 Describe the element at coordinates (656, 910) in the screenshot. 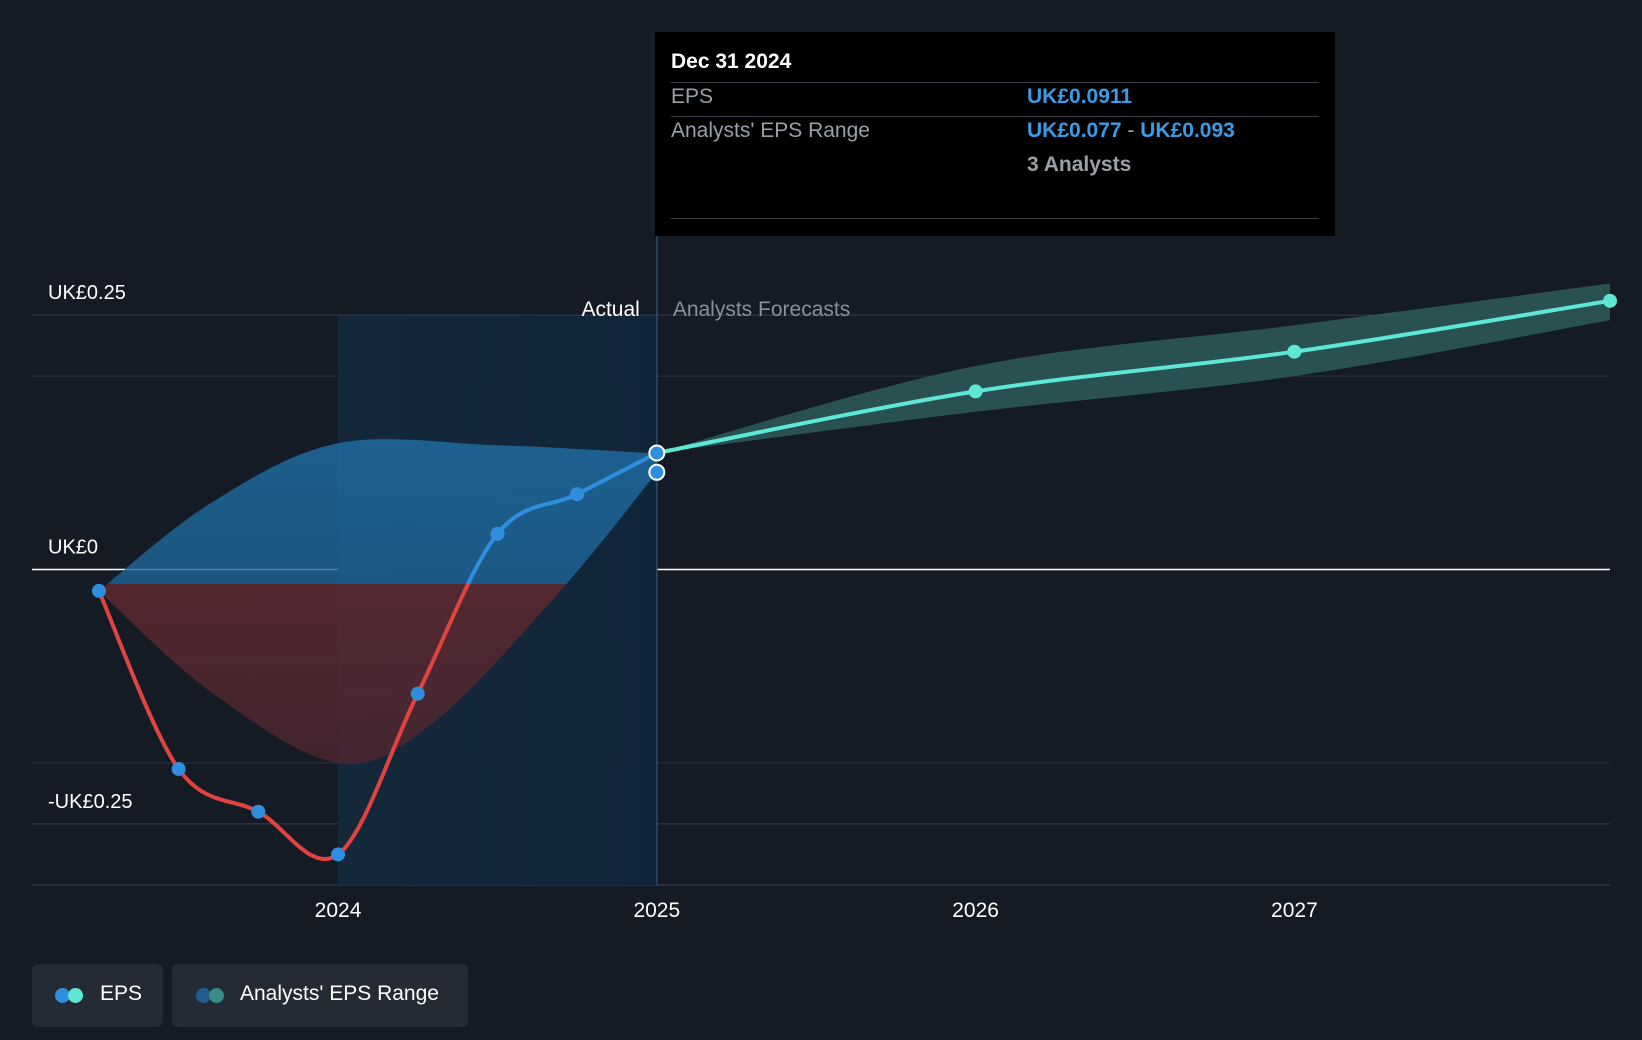

I see `x-tick-label: 2025` at that location.